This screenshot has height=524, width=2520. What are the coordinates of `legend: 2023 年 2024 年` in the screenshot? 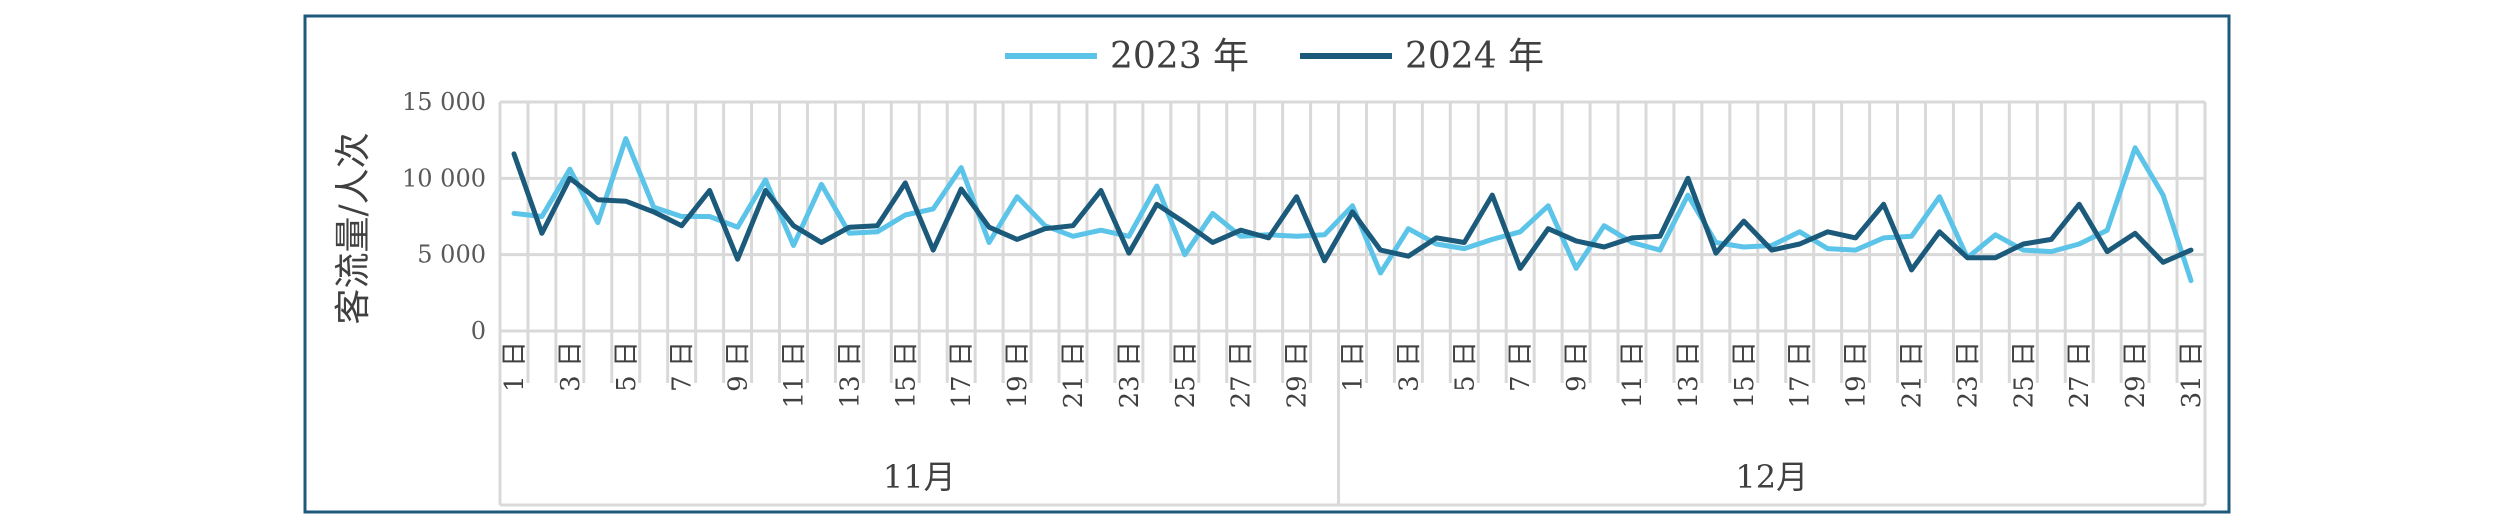 It's located at (1274, 56).